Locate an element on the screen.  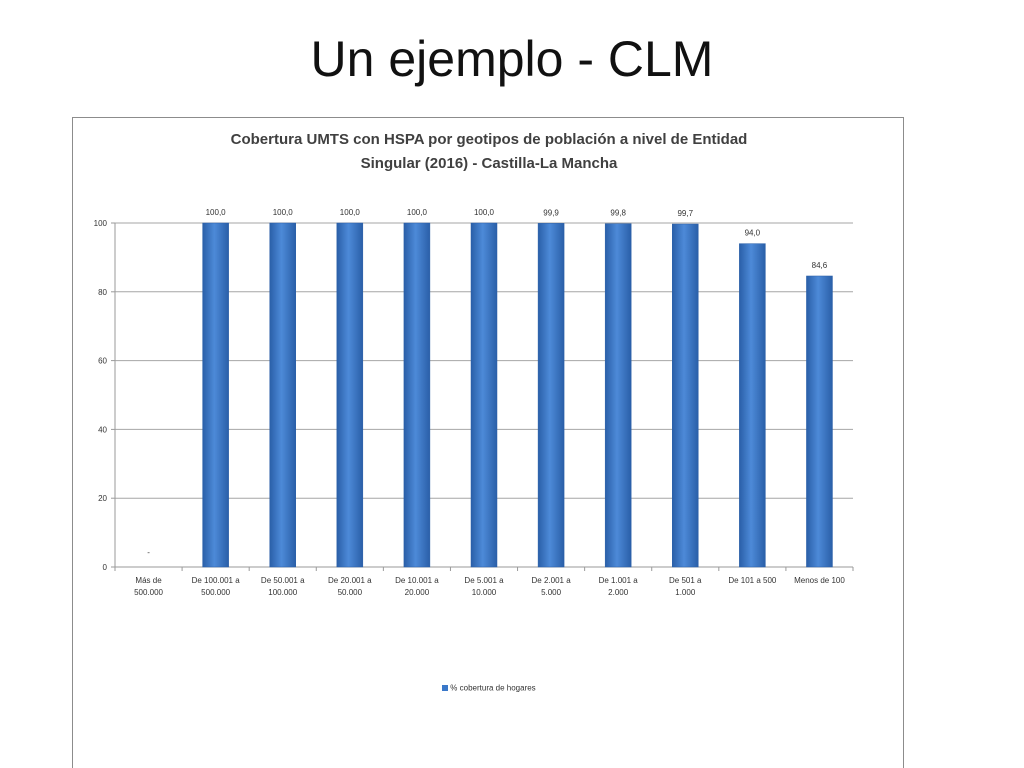
x-category-label-3-0: De 20.001 a is located at coordinates (350, 580).